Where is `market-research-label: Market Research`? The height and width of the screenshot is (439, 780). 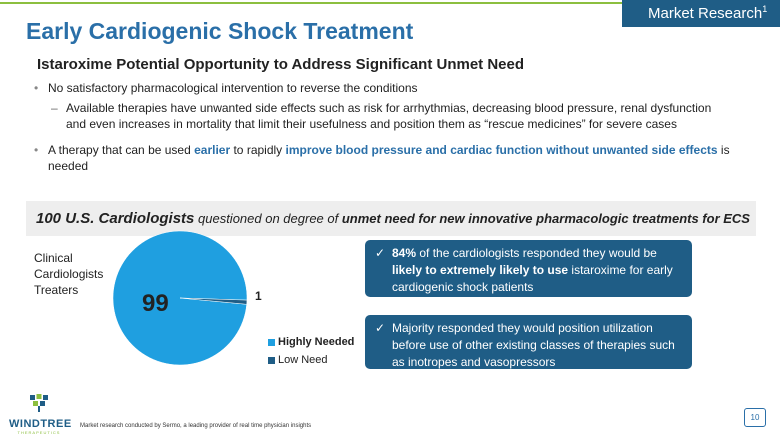
market-research-label: Market Research is located at coordinates (705, 13).